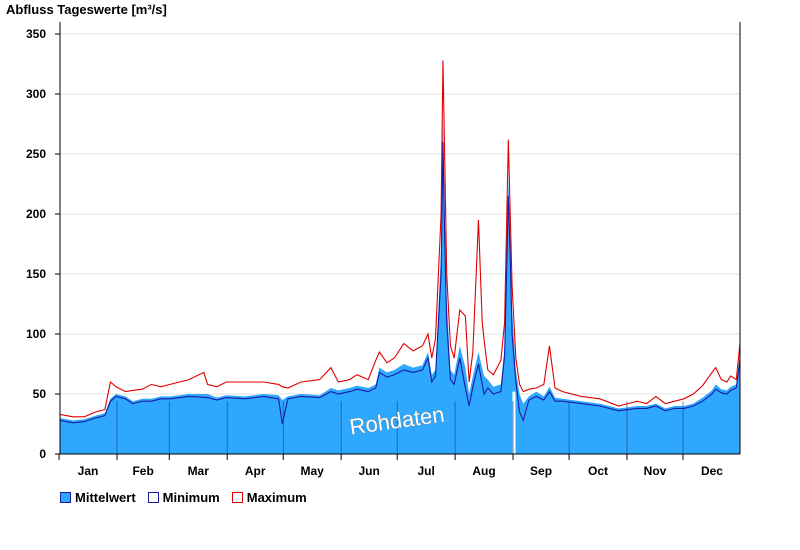 This screenshot has height=550, width=800. I want to click on tick-label-month-sep: Sep, so click(541, 471).